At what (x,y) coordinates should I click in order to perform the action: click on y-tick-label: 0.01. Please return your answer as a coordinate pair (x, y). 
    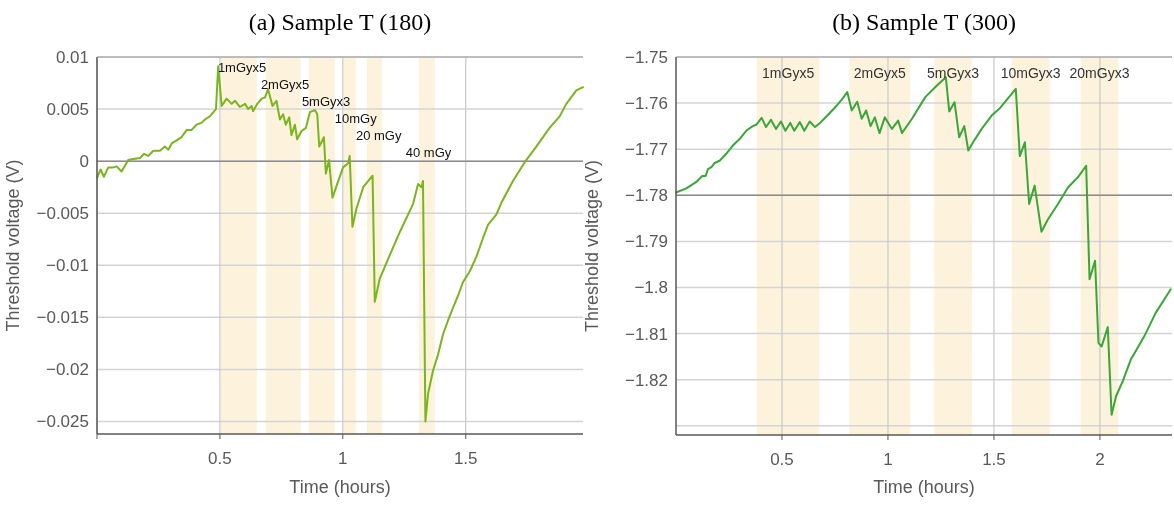
    Looking at the image, I should click on (72, 57).